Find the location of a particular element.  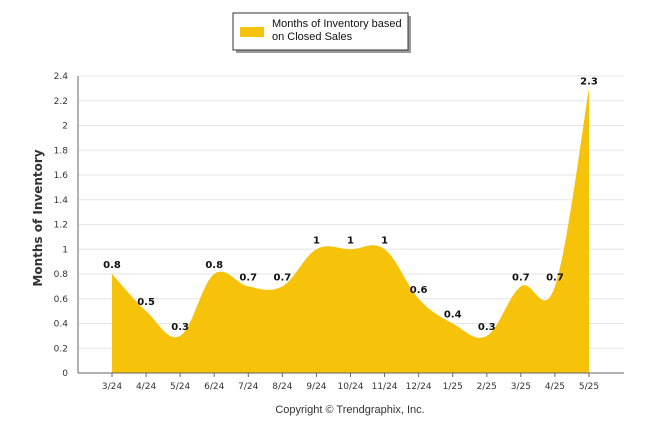

legend-label-line-1: Months of Inventory based is located at coordinates (337, 24).